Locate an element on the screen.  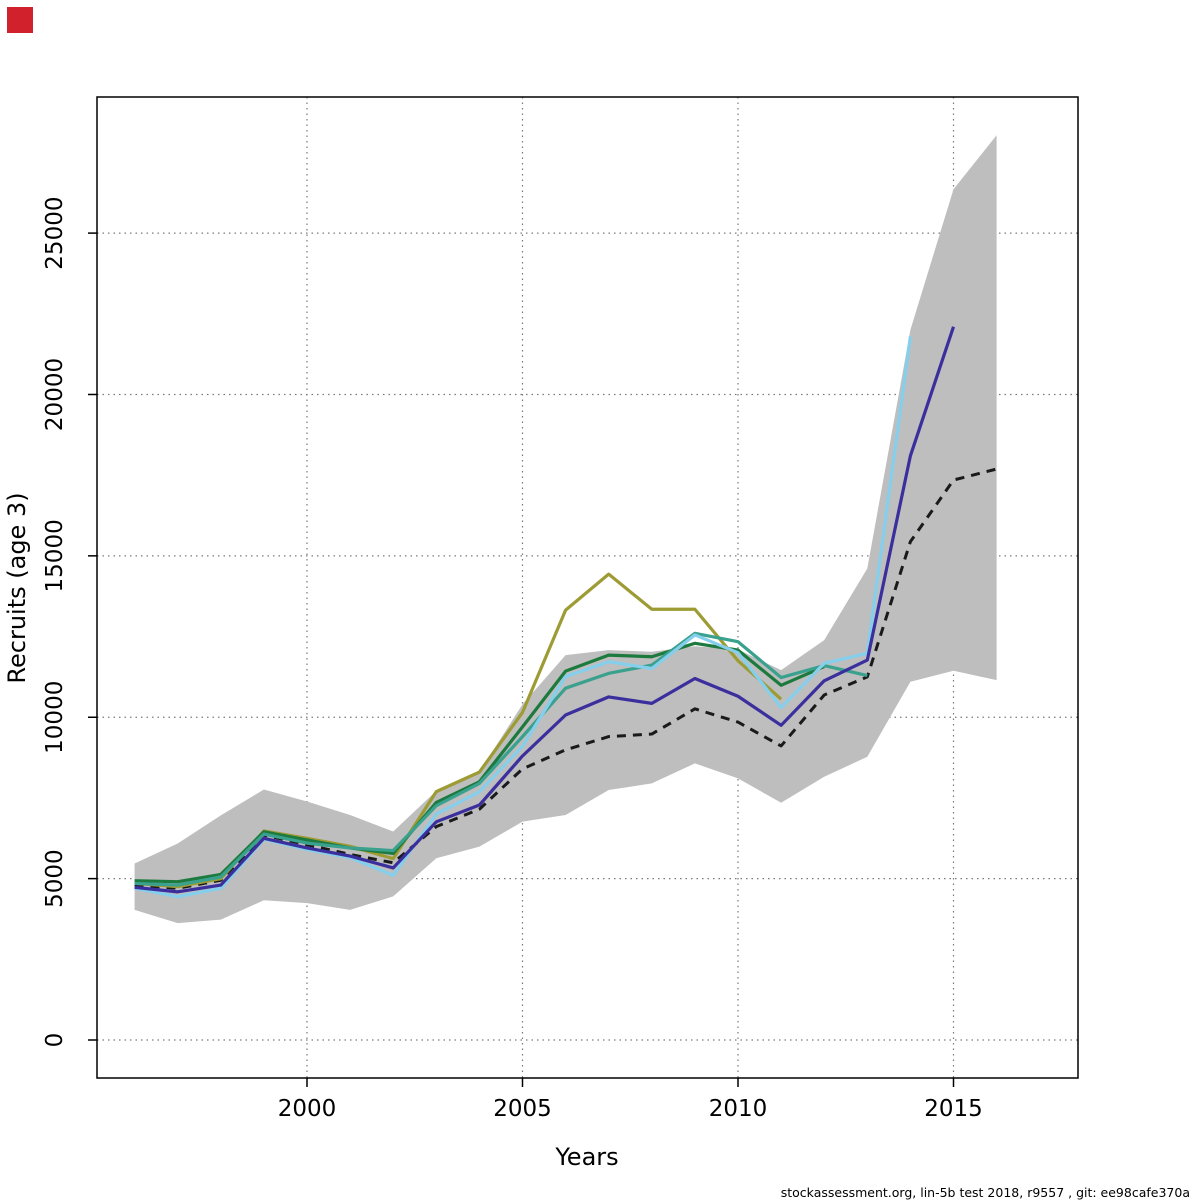
y-tick-label: 5000 is located at coordinates (55, 878).